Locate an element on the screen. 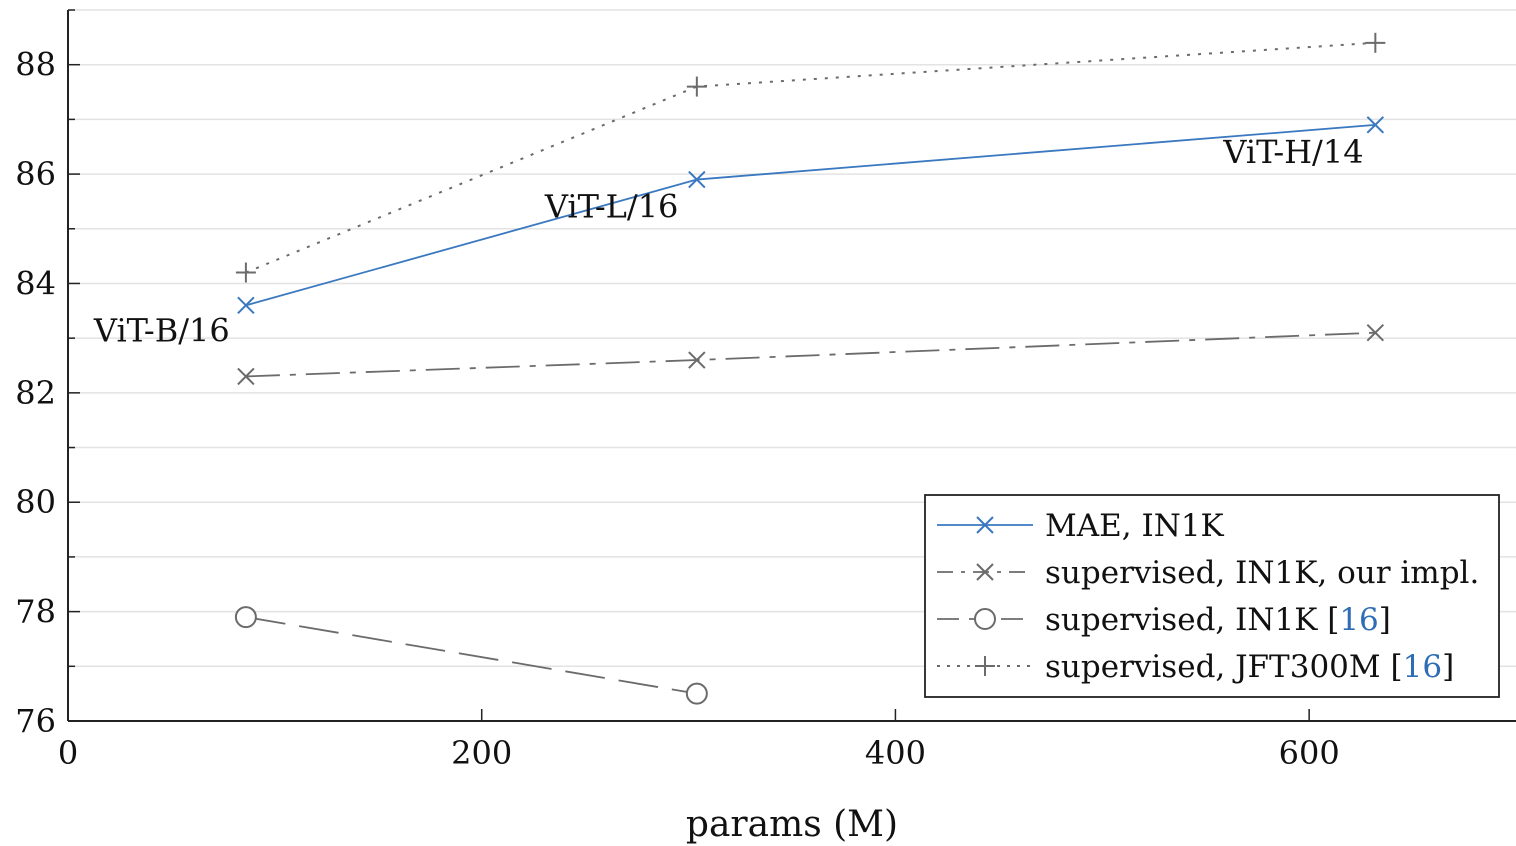  legend-label: supervised, IN1K, our impl. is located at coordinates (1262, 573).